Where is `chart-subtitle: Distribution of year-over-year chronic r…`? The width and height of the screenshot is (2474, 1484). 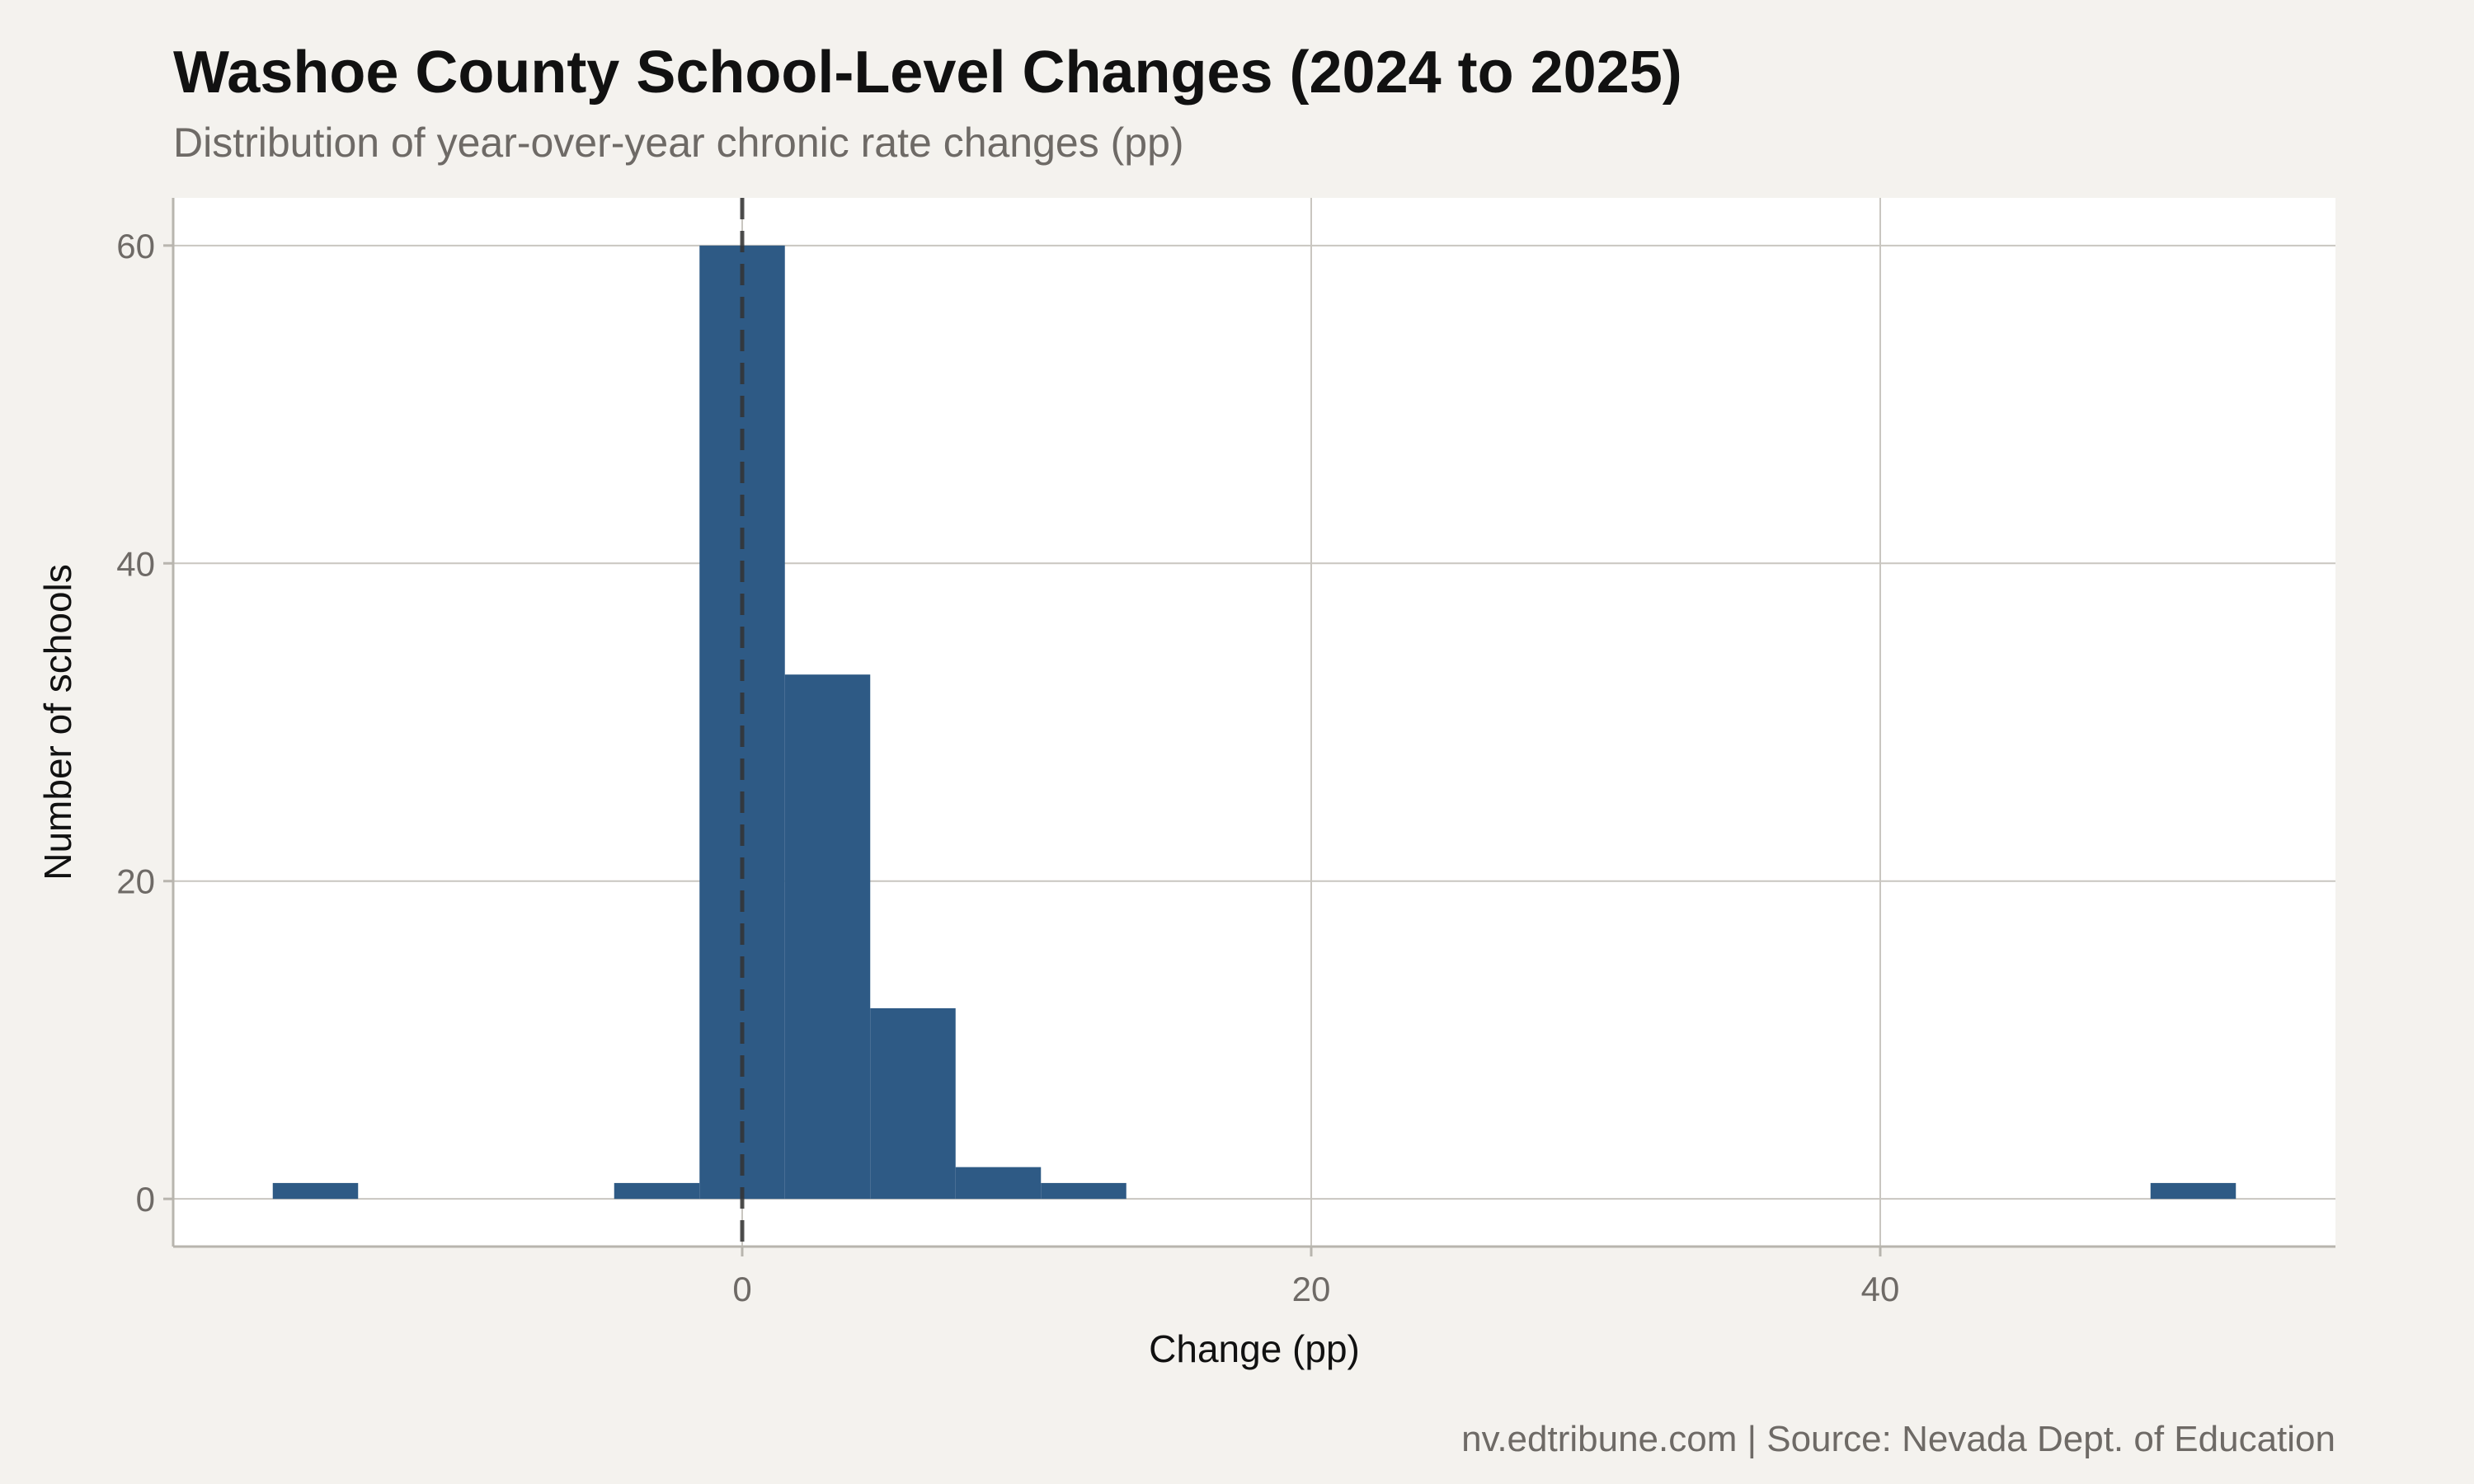 chart-subtitle: Distribution of year-over-year chronic r… is located at coordinates (678, 143).